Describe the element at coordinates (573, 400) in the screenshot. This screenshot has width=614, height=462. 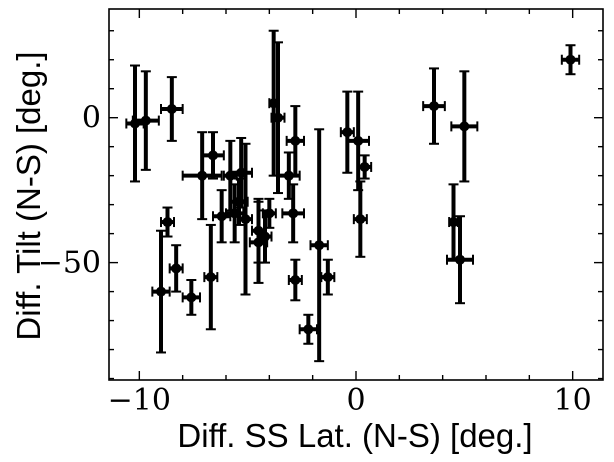
I see `x-tick-label: 10` at that location.